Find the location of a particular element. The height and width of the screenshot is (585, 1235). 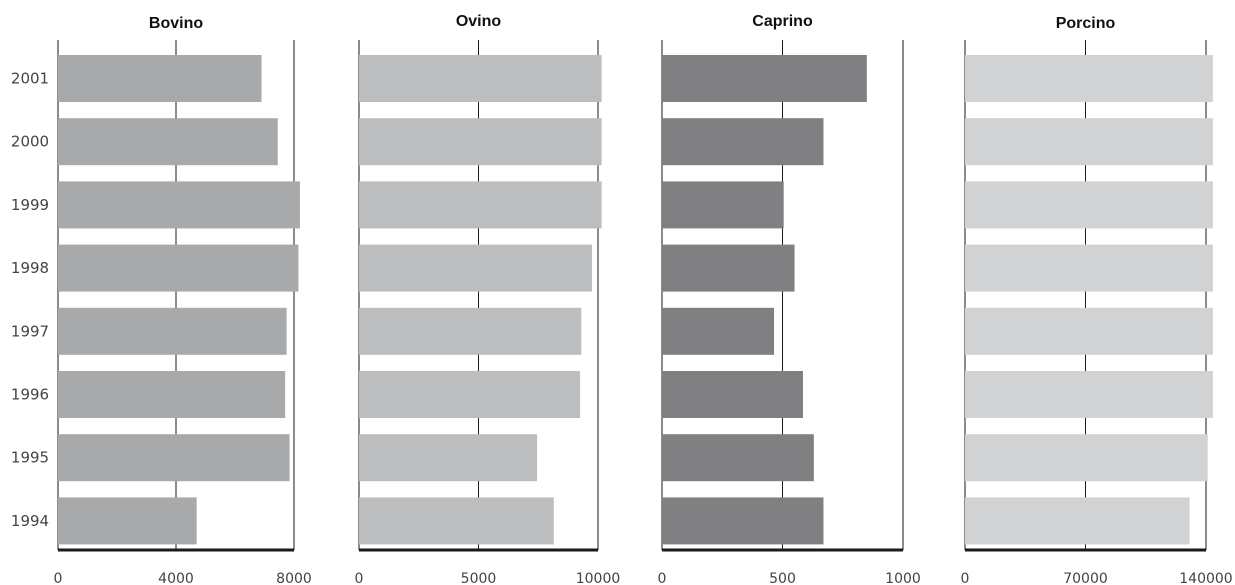

bar-porcino-2000 is located at coordinates (1089, 142).